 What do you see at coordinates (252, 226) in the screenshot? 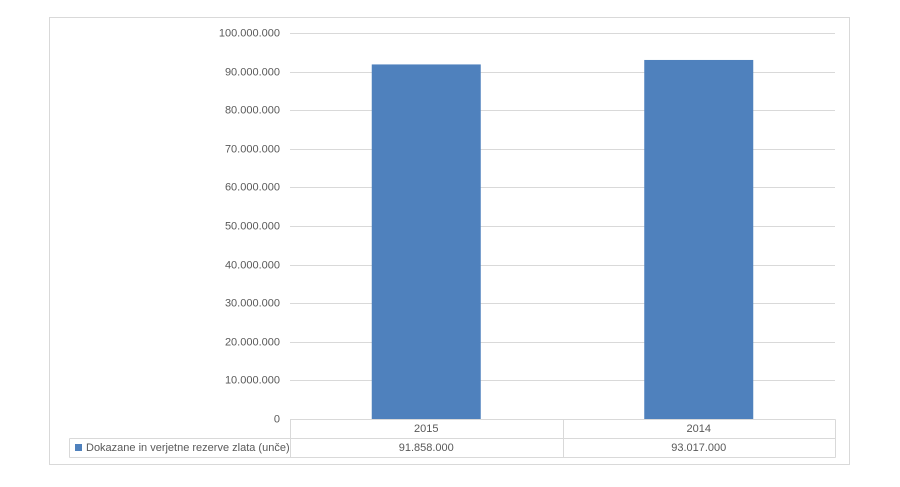
I see `y-tick-label: 50.000.000` at bounding box center [252, 226].